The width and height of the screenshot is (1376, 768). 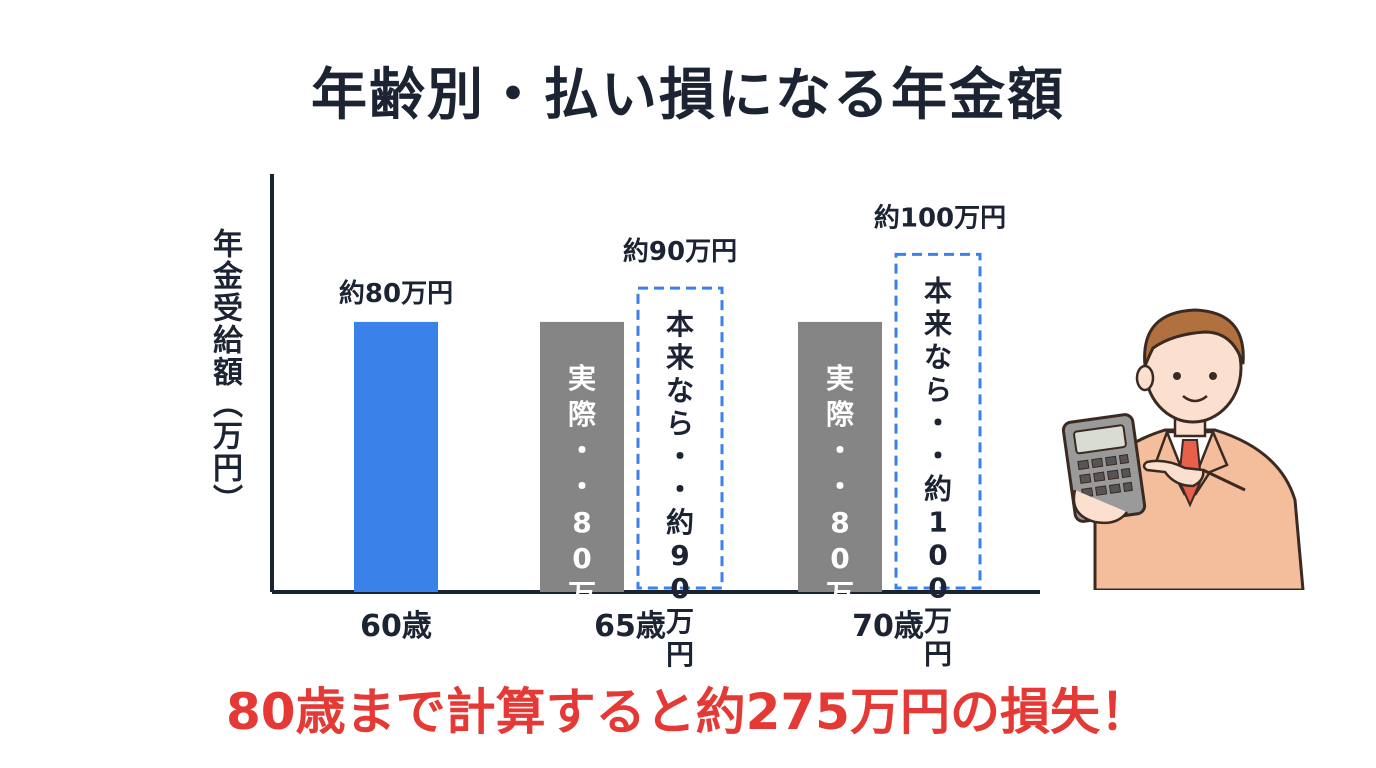 I want to click on businessman-with-calculator-icon, so click(x=1183, y=449).